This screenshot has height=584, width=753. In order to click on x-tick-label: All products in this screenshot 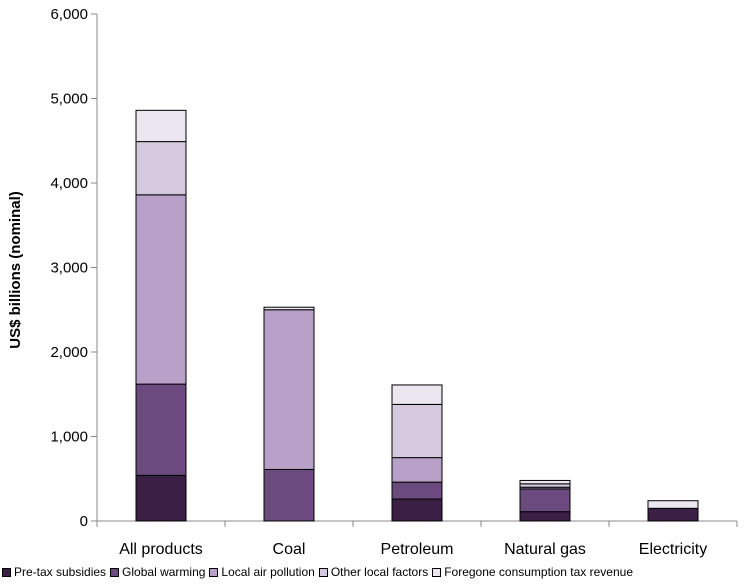, I will do `click(161, 549)`.